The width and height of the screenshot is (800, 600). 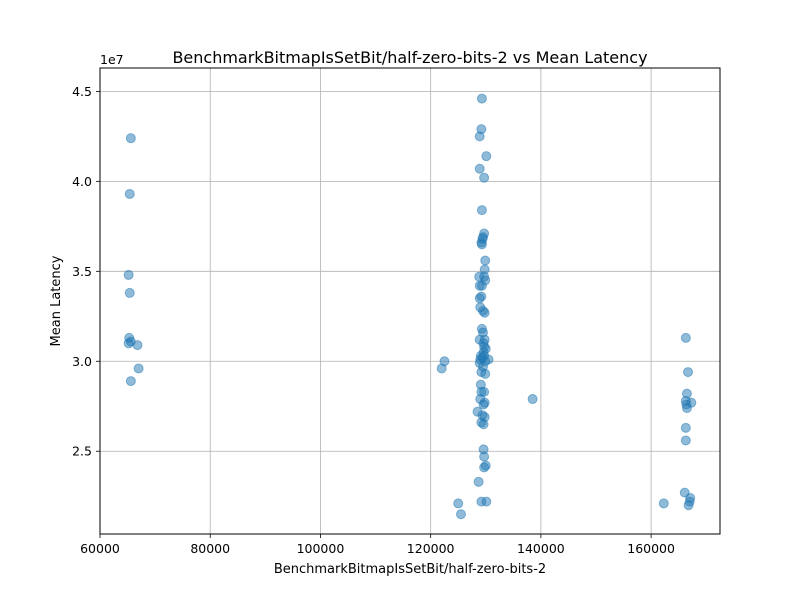 What do you see at coordinates (210, 548) in the screenshot?
I see `x-tick-label: 80000` at bounding box center [210, 548].